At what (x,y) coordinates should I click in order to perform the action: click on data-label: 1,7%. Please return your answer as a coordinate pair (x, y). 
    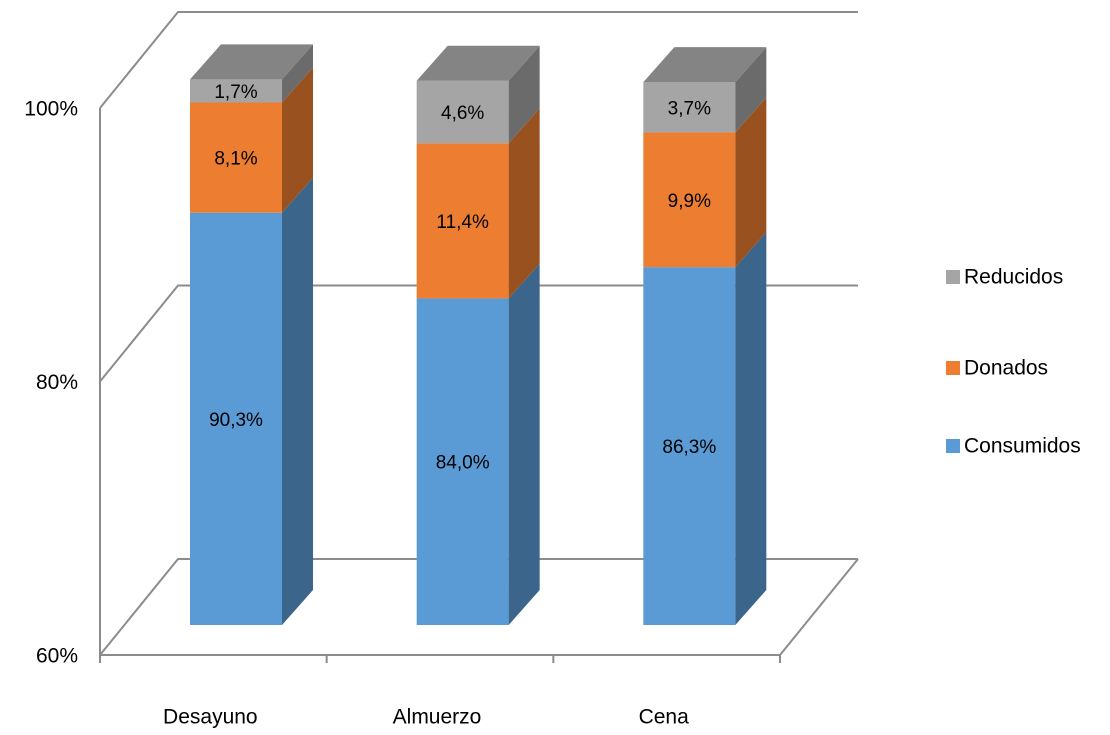
    Looking at the image, I should click on (235, 92).